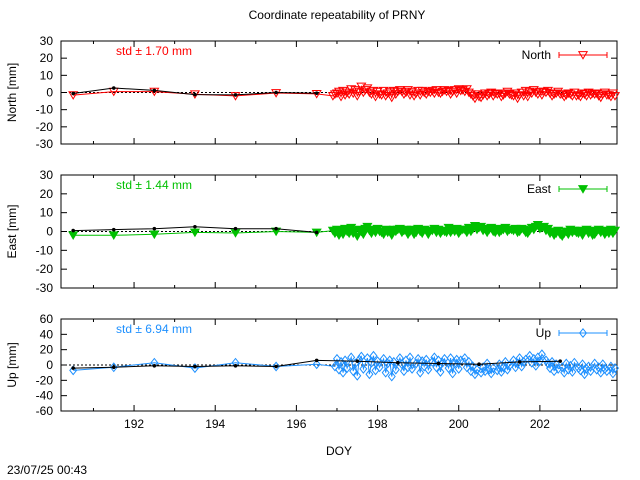  I want to click on std-annotation: std ± 1.70 mm, so click(154, 51).